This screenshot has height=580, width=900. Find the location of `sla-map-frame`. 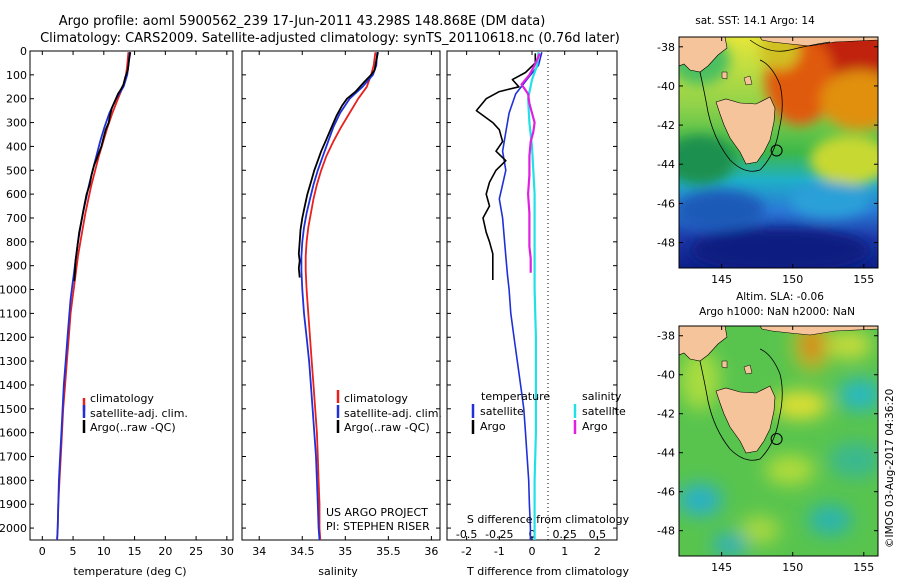

sla-map-frame is located at coordinates (778, 441).